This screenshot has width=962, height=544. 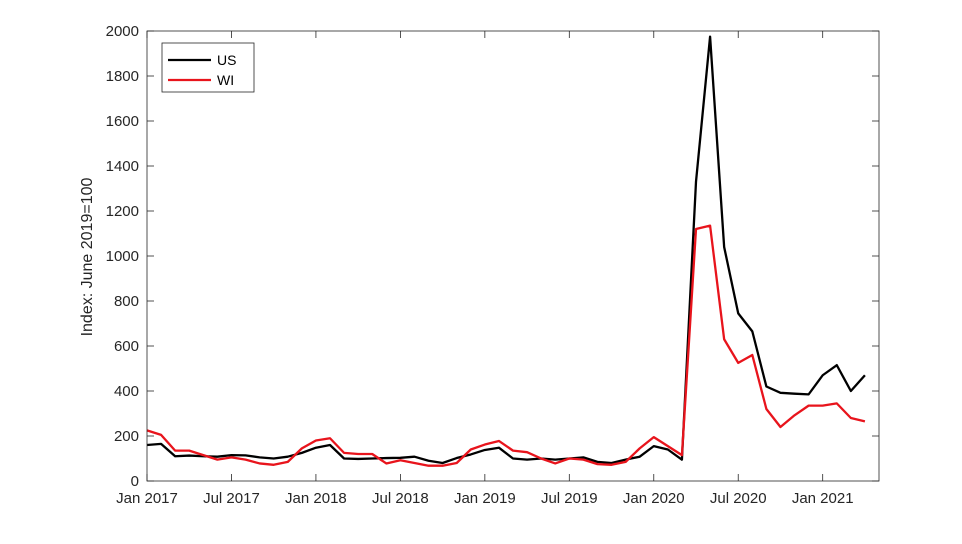 What do you see at coordinates (122, 76) in the screenshot?
I see `y-tick-label: 1800` at bounding box center [122, 76].